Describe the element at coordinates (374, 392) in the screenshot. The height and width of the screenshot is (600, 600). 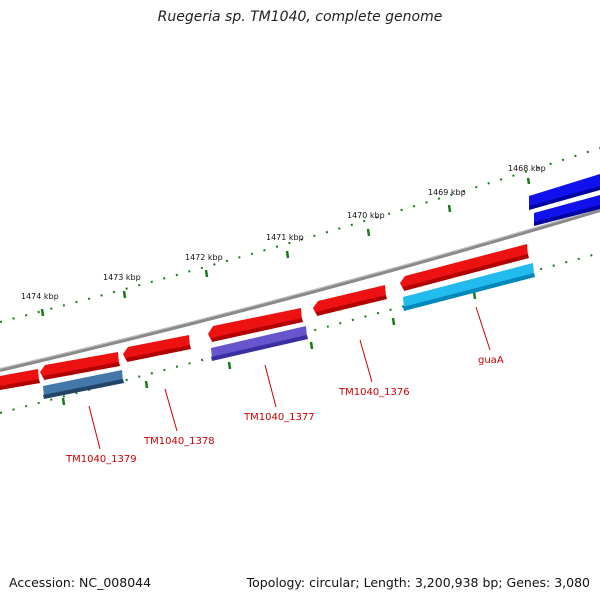
I see `gene-label-TM1040-1376: TM1040_1376` at that location.